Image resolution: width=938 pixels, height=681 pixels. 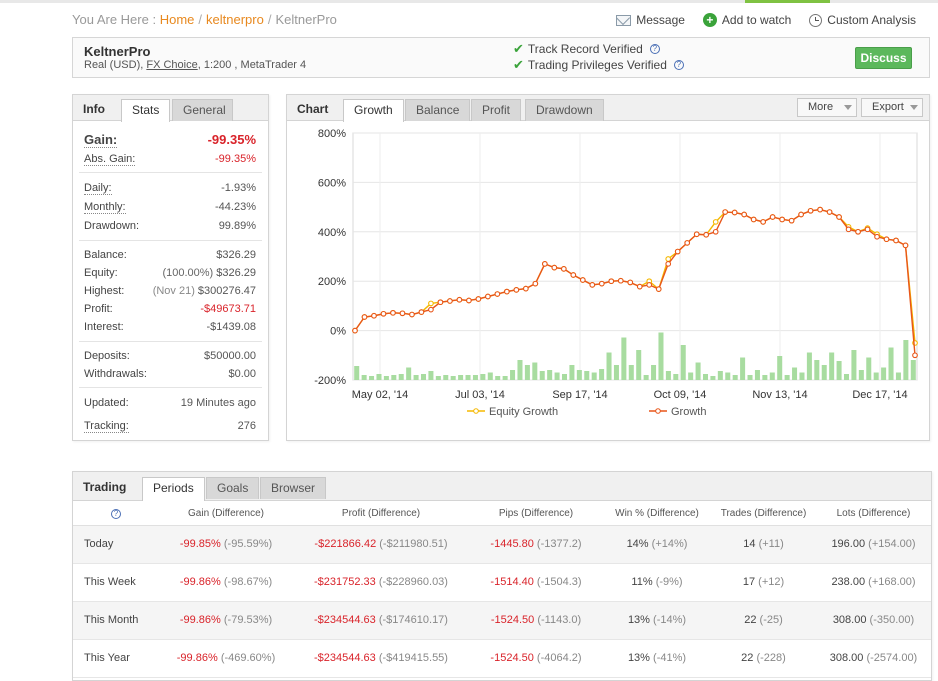 I want to click on tab-stats: Stats, so click(x=146, y=110).